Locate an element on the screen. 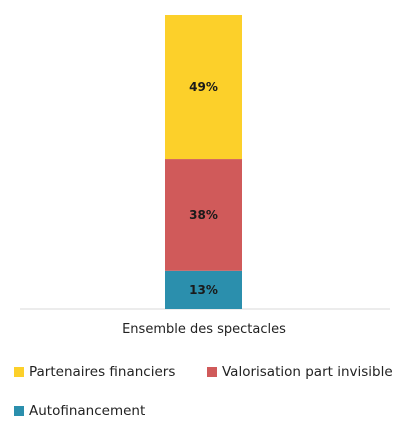  bar-group: 13% 38% 49% is located at coordinates (203, 162).